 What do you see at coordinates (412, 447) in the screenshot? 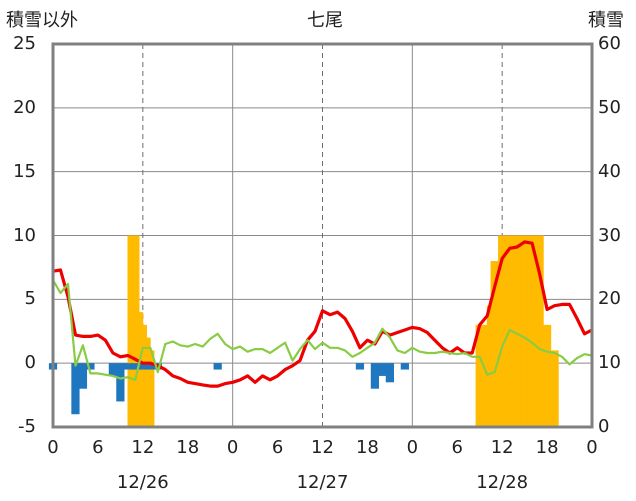
I see `x-tick-8: 0` at bounding box center [412, 447].